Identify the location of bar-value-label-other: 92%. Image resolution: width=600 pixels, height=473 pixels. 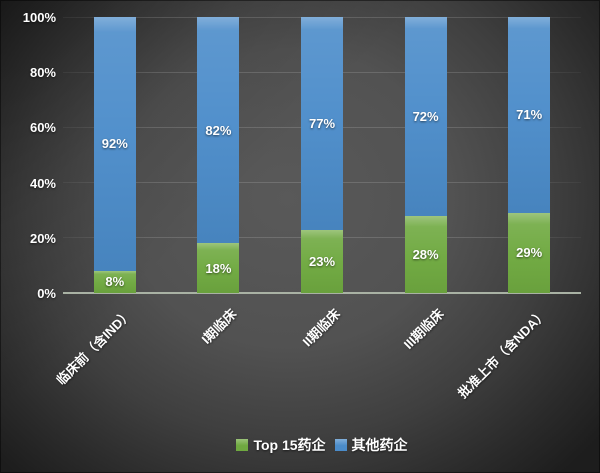
(114, 144).